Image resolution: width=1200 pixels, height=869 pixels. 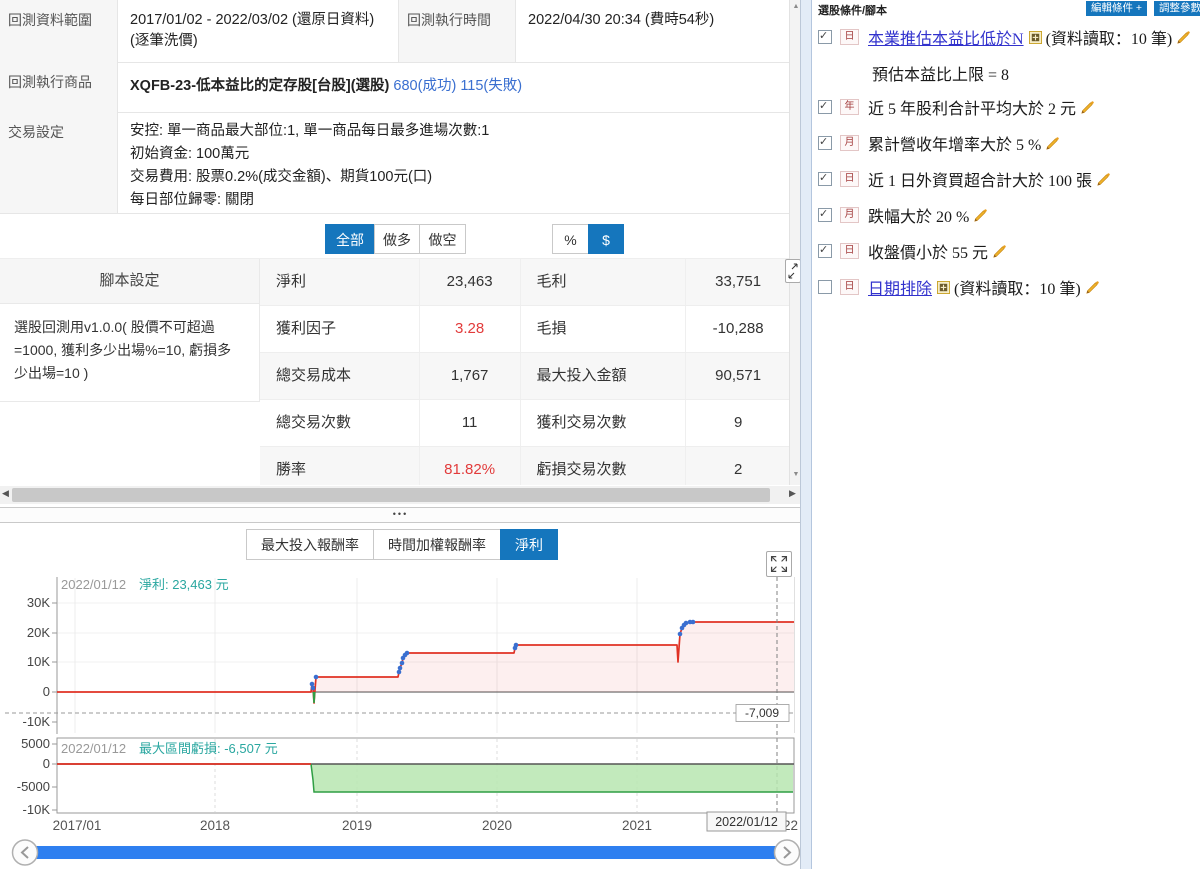 What do you see at coordinates (400, 515) in the screenshot?
I see `pane-splitter-handle: •••` at bounding box center [400, 515].